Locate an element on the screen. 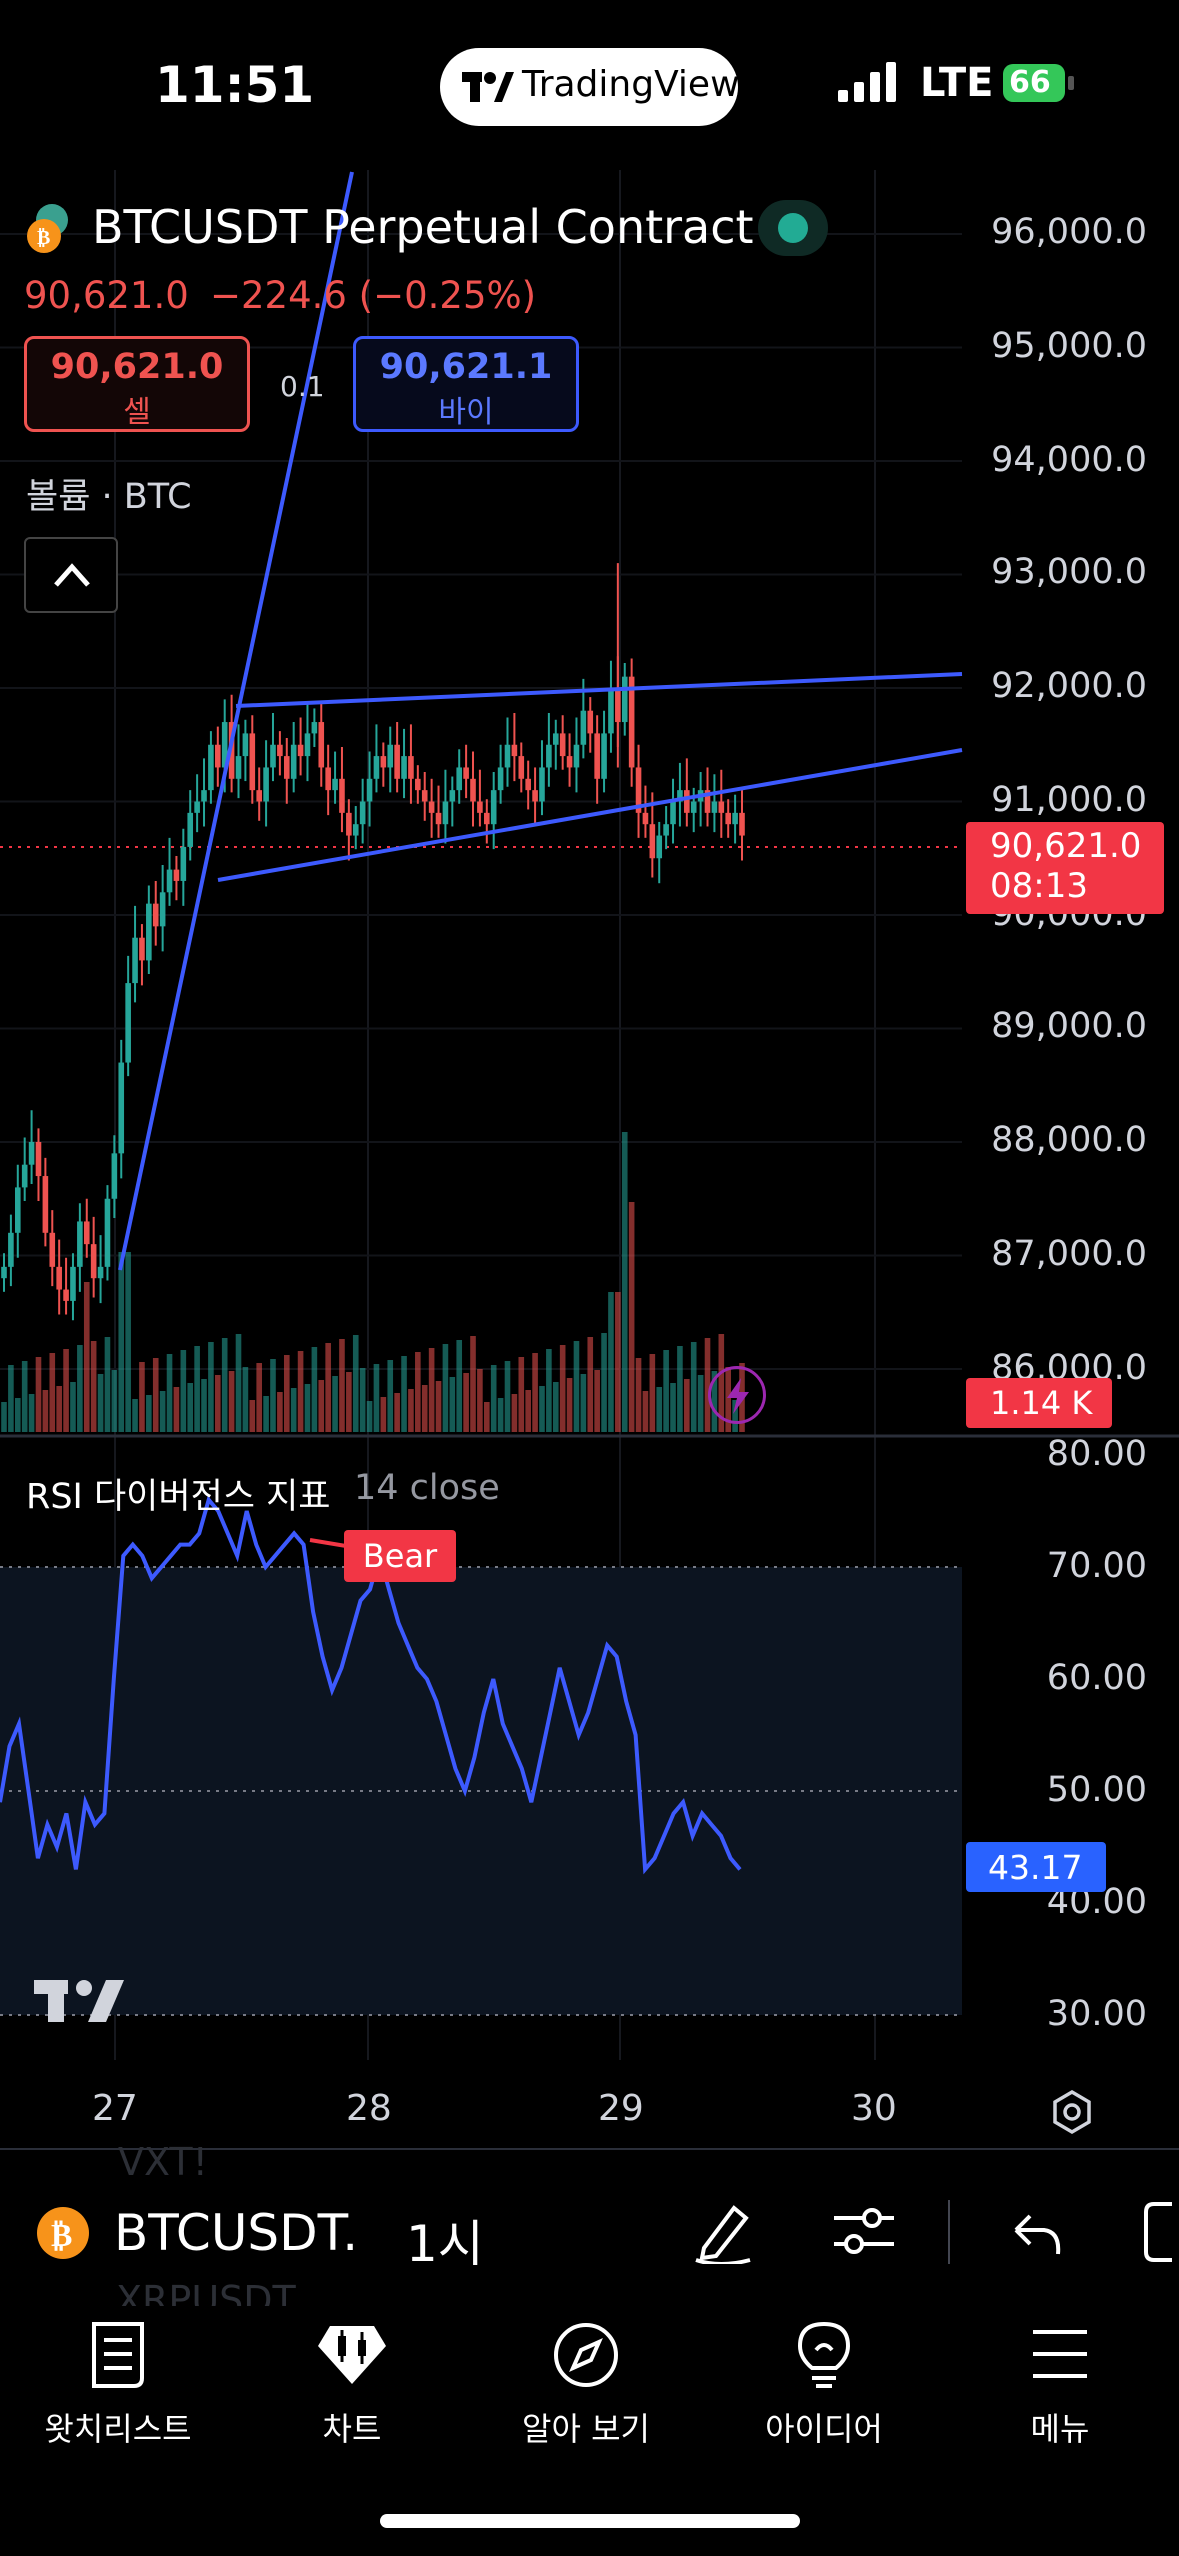 This screenshot has height=2556, width=1179. tradingview-pill: TradingView is located at coordinates (590, 87).